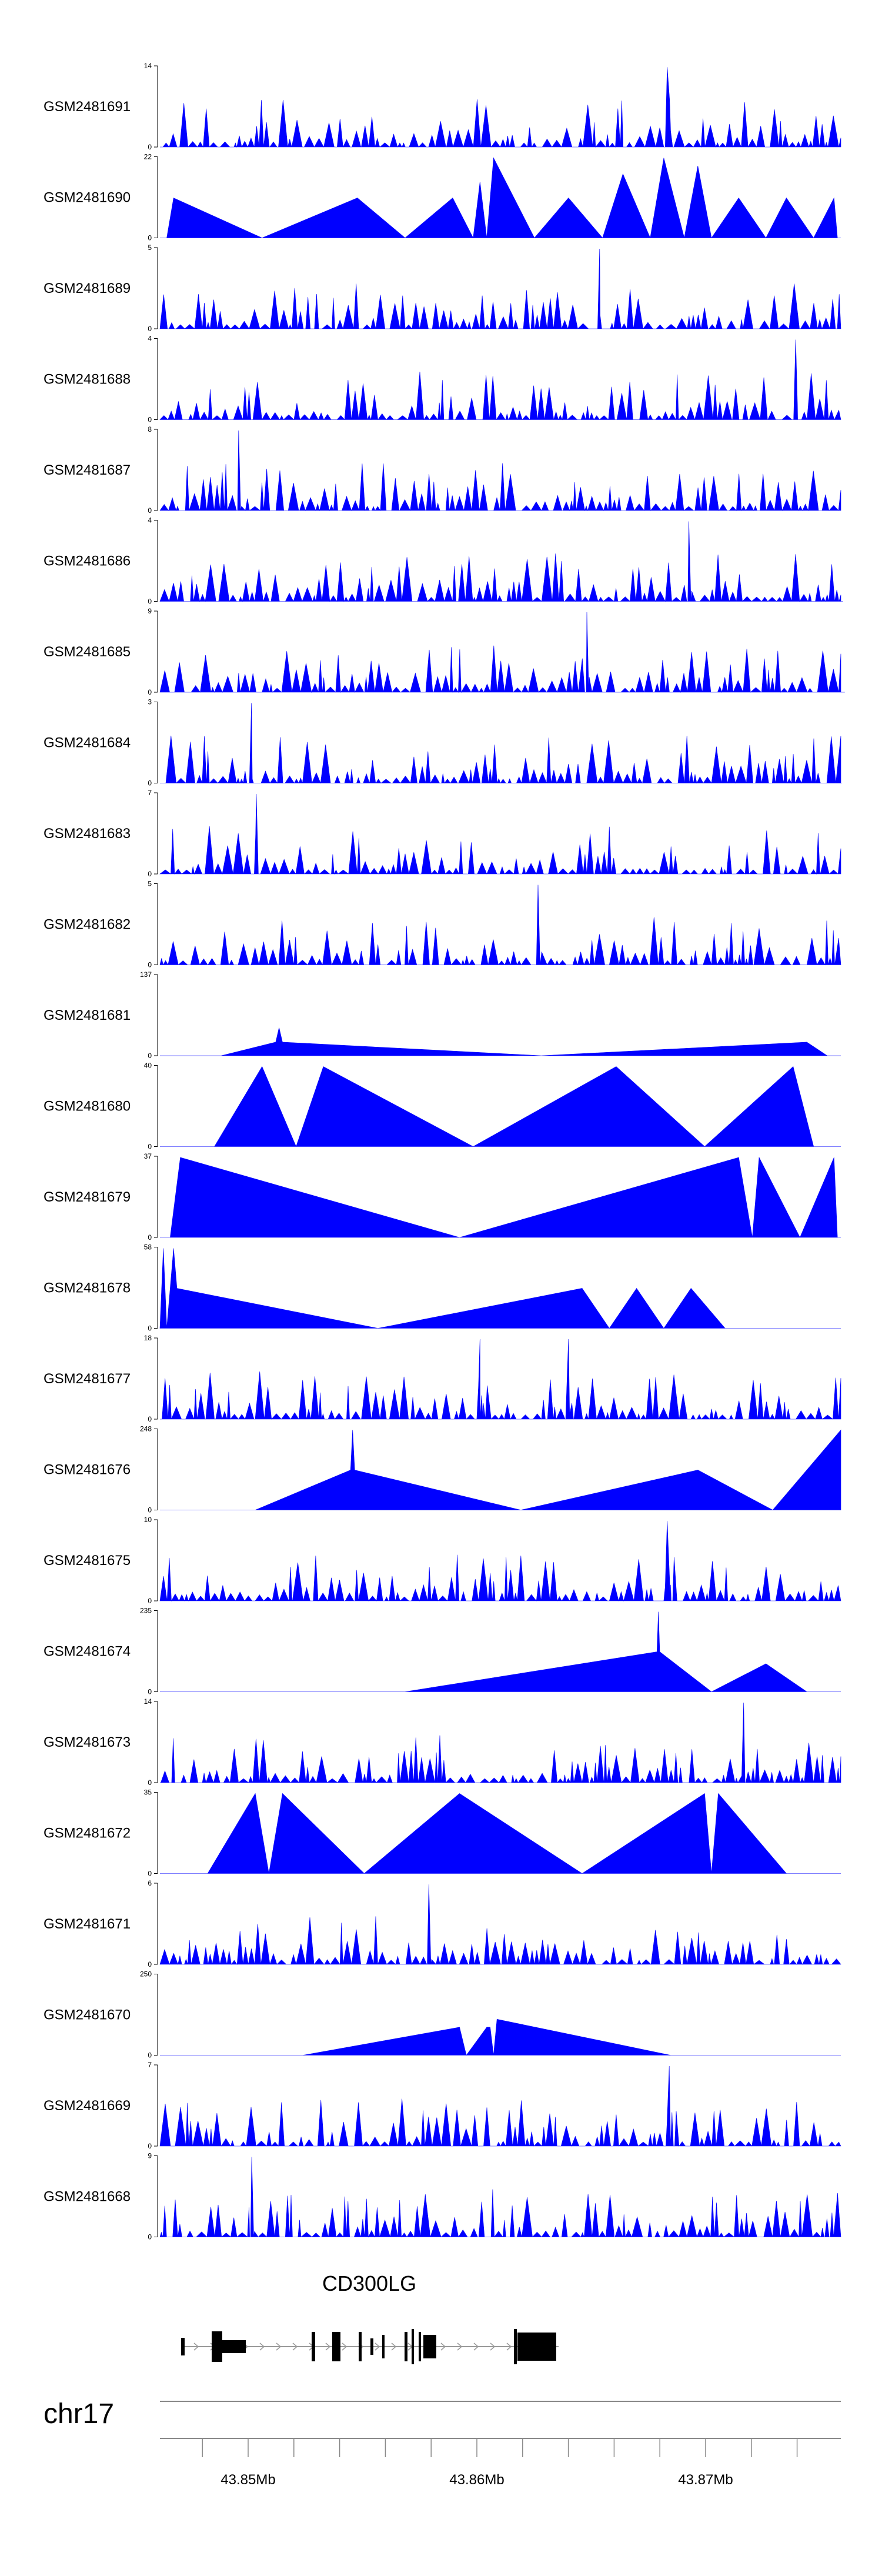 The width and height of the screenshot is (882, 2576). I want to click on track-GSM2481672: GSM2481672 35 0, so click(442, 1833).